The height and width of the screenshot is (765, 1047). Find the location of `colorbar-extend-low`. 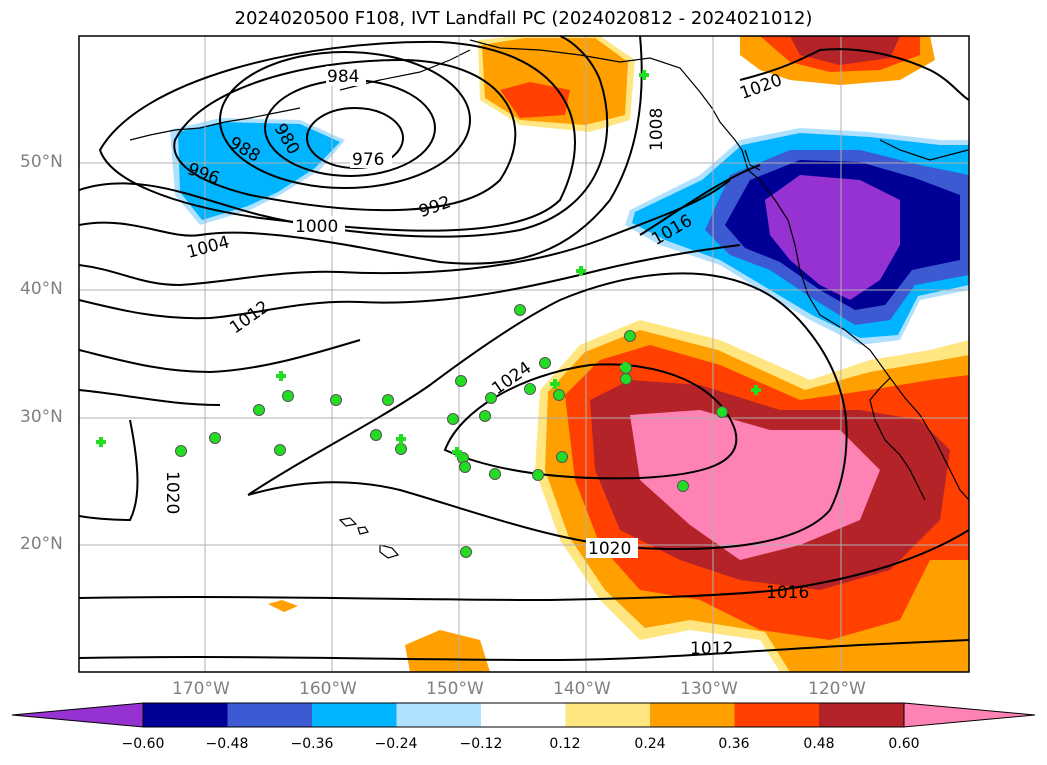

colorbar-extend-low is located at coordinates (77, 715).